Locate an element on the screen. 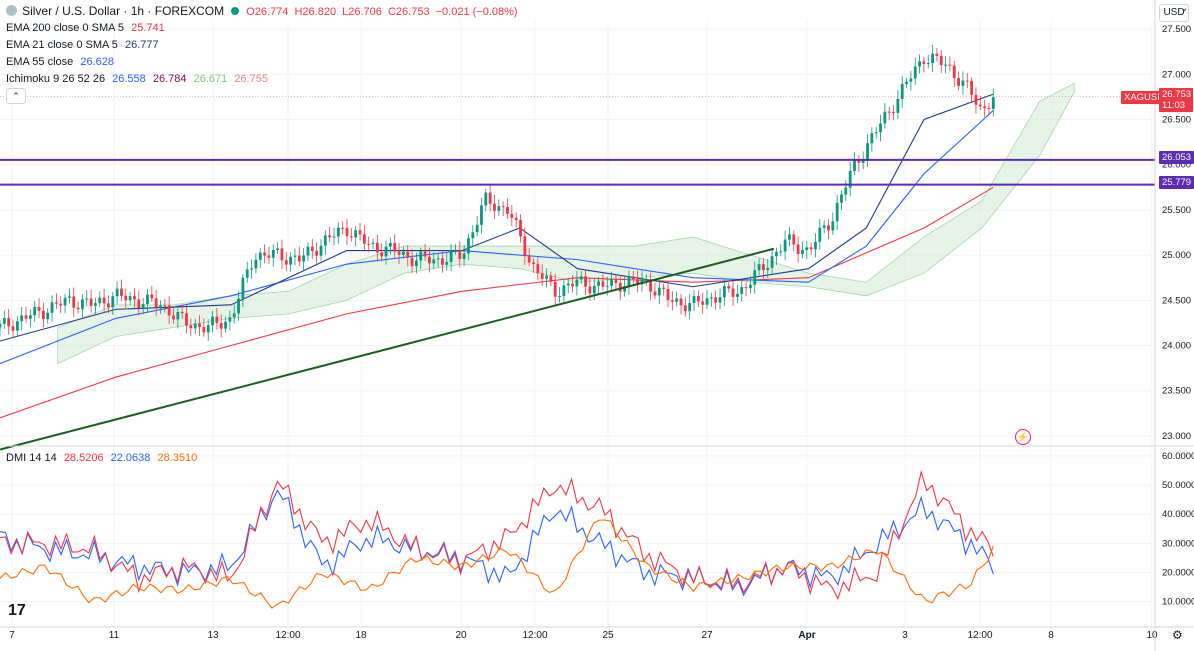 The width and height of the screenshot is (1194, 651). x-tick-label: 8 is located at coordinates (1051, 635).